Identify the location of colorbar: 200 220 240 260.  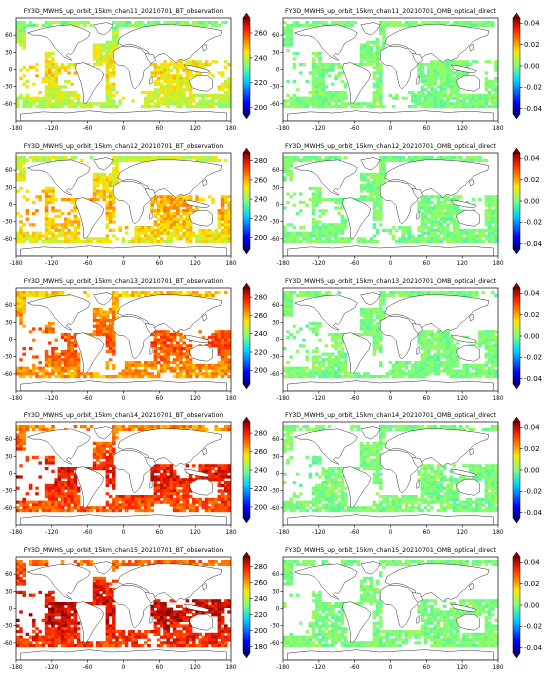
(254, 66).